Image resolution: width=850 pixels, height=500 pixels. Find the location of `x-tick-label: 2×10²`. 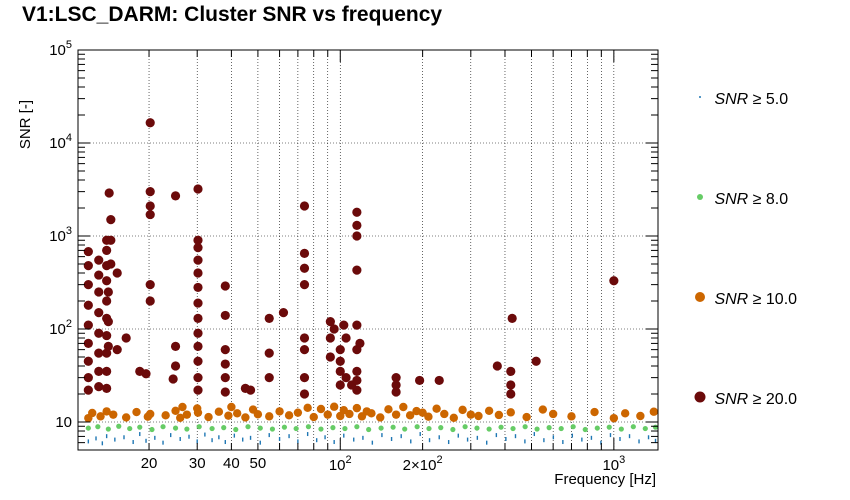

x-tick-label: 2×10² is located at coordinates (423, 464).